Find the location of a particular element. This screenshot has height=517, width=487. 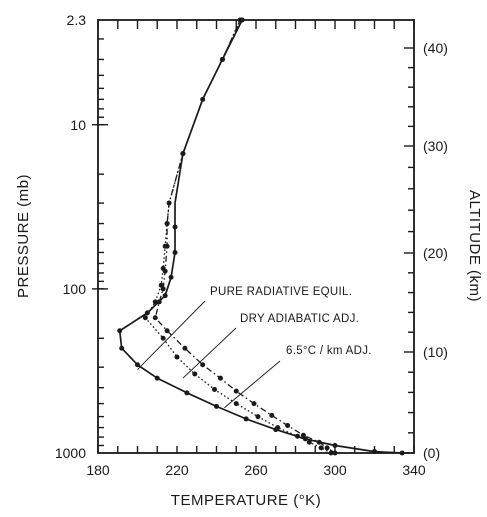

annotation-label: 6.5°C / km ADJ. is located at coordinates (329, 351).